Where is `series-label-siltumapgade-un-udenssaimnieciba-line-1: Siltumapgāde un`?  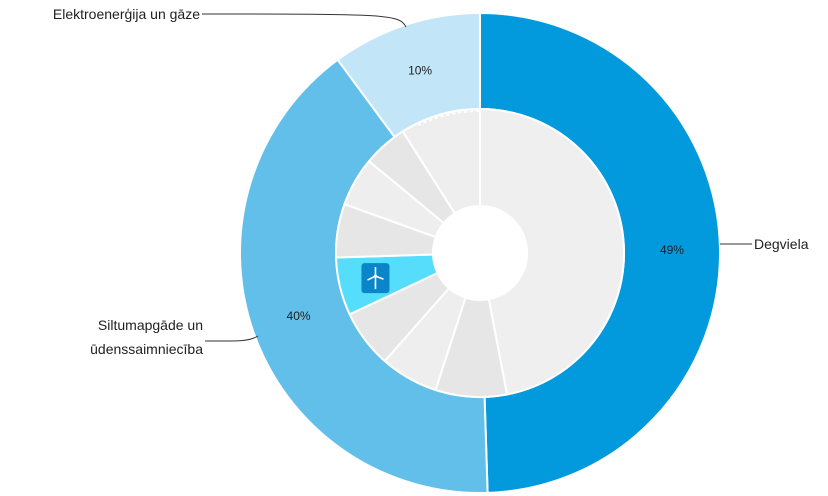 series-label-siltumapgade-un-udenssaimnieciba-line-1: Siltumapgāde un is located at coordinates (150, 325).